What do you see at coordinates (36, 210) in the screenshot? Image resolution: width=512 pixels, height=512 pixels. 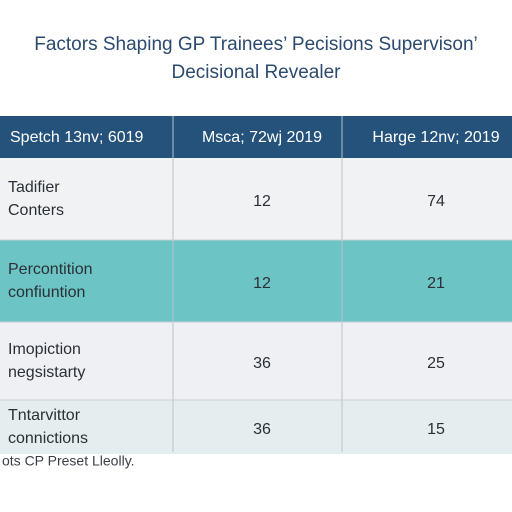 I see `row-label: Conters` at bounding box center [36, 210].